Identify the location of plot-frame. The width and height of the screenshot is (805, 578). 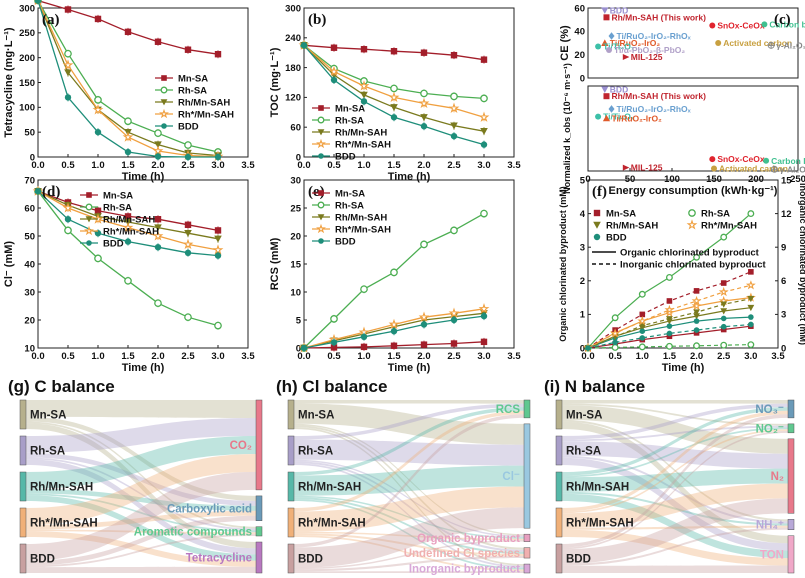
(683, 264).